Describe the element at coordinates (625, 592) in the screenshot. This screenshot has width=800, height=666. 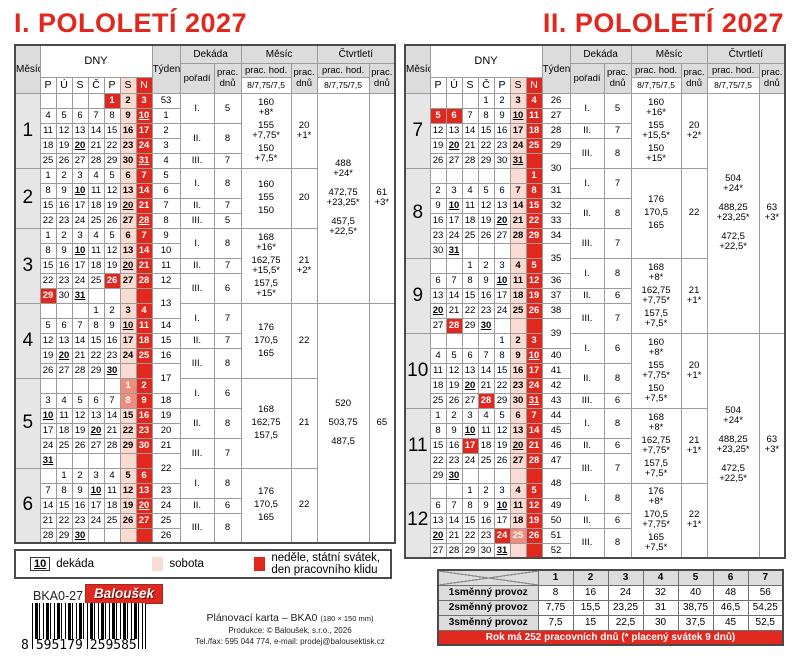
I see `shift-value-cell: 24` at that location.